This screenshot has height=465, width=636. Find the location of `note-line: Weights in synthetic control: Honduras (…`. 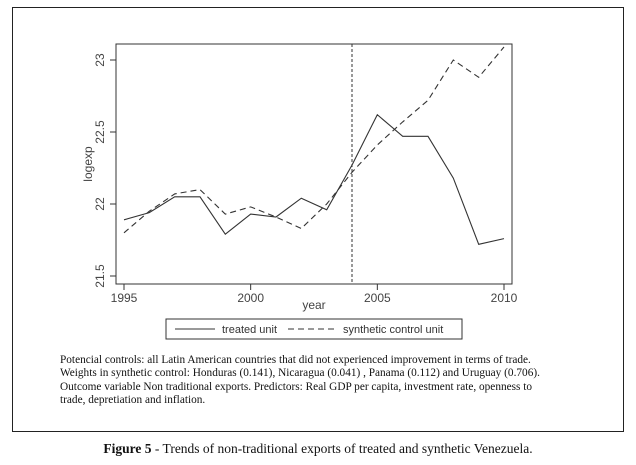

note-line: Weights in synthetic control: Honduras (… is located at coordinates (300, 373).